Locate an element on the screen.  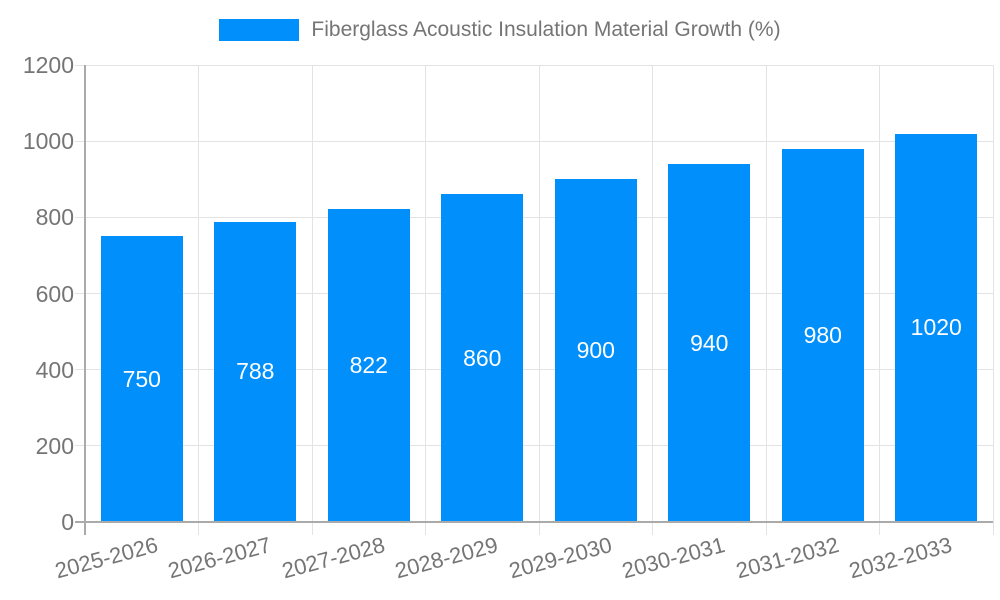
bar: 750 is located at coordinates (141, 379).